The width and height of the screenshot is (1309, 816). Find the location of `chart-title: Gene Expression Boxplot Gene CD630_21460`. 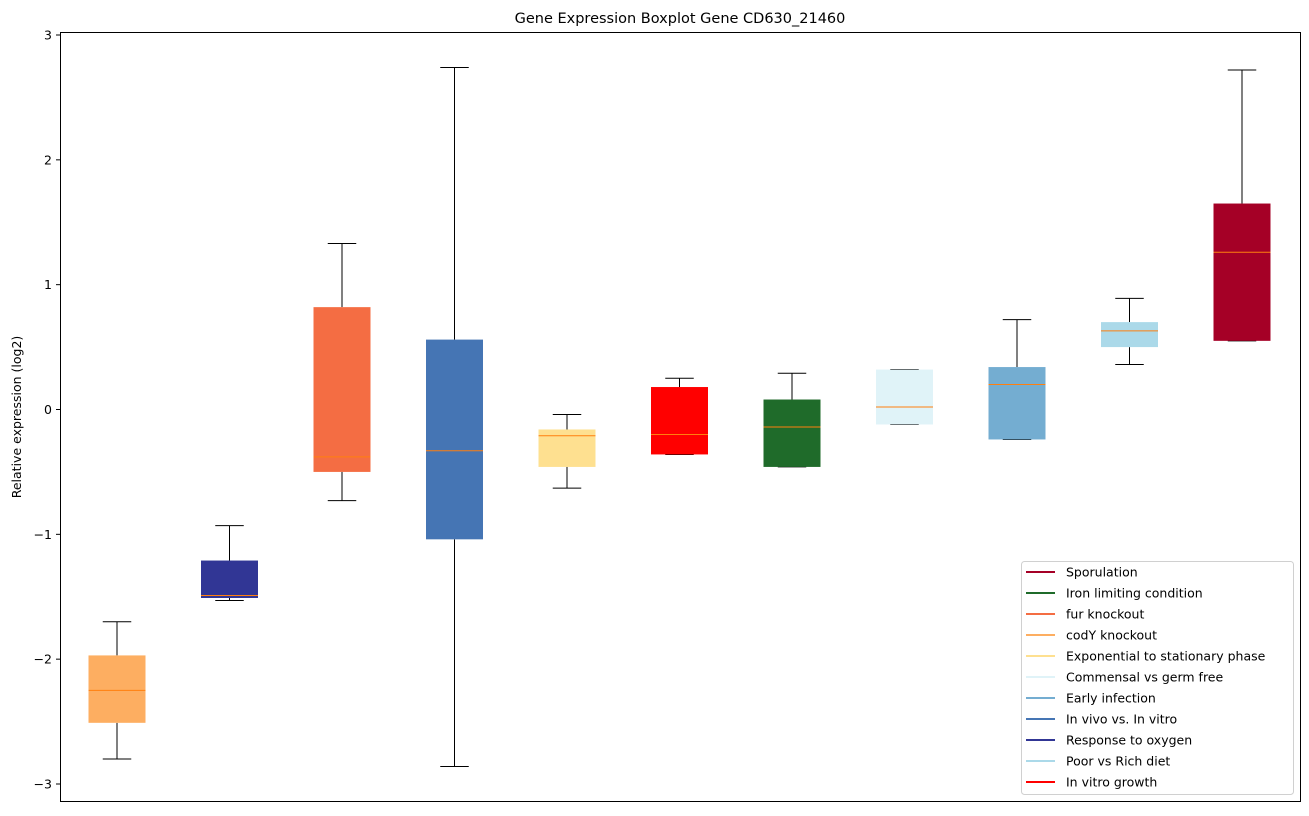

chart-title: Gene Expression Boxplot Gene CD630_21460 is located at coordinates (680, 19).